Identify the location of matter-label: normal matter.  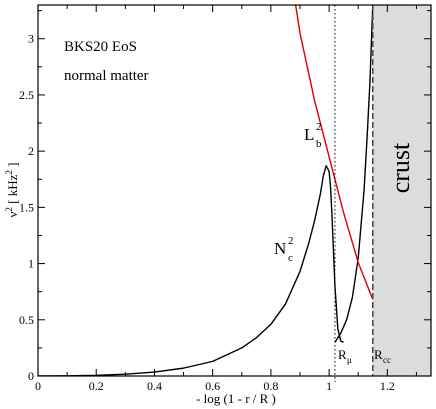
(106, 76).